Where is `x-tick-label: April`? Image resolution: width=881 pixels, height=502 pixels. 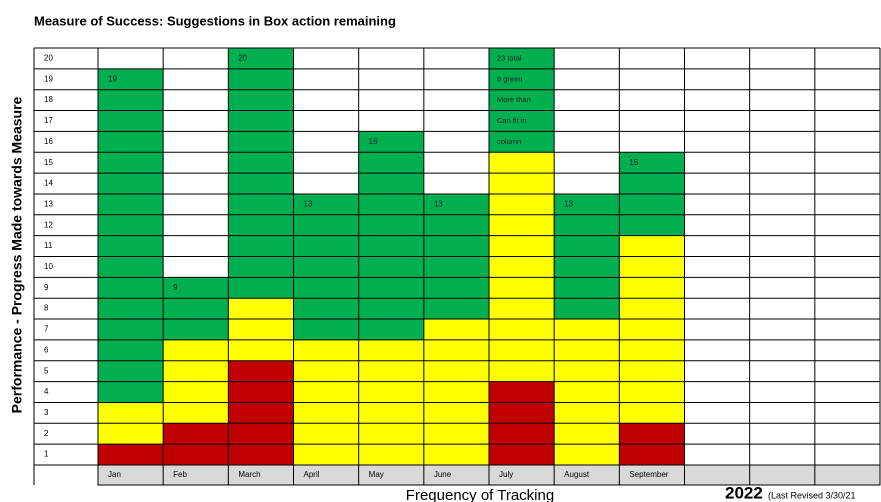 x-tick-label: April is located at coordinates (312, 474).